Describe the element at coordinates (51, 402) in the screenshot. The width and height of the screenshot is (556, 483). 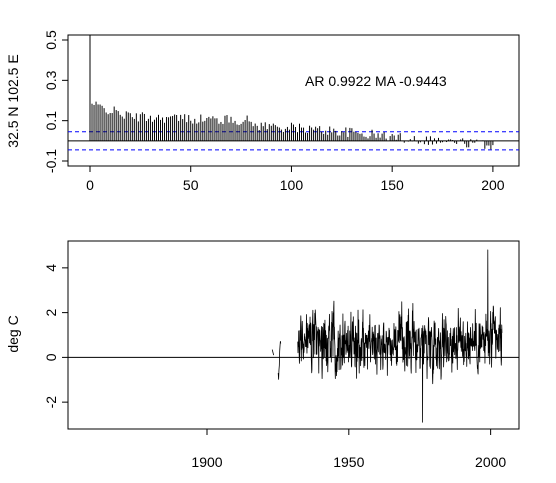
I see `timeseries-y-tick-label: -2` at that location.